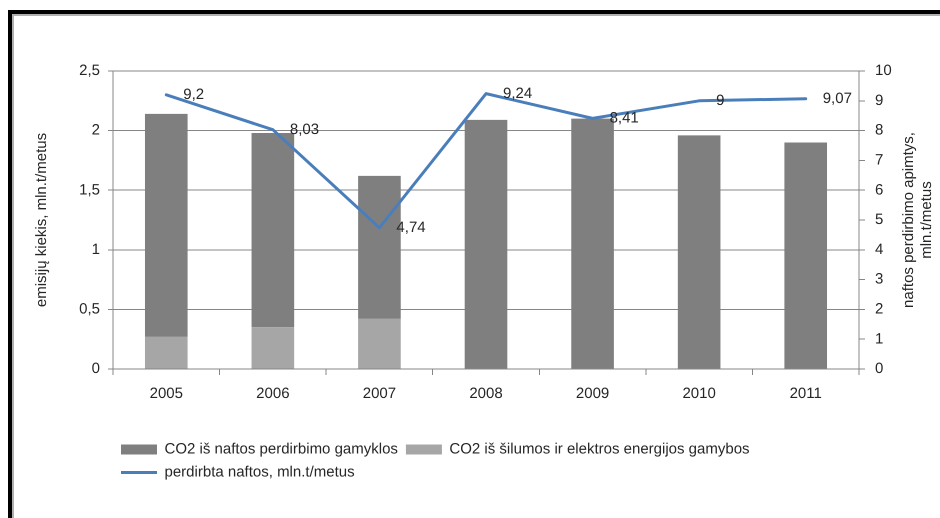  Describe the element at coordinates (89, 189) in the screenshot. I see `y-tick-label: 1,5` at that location.